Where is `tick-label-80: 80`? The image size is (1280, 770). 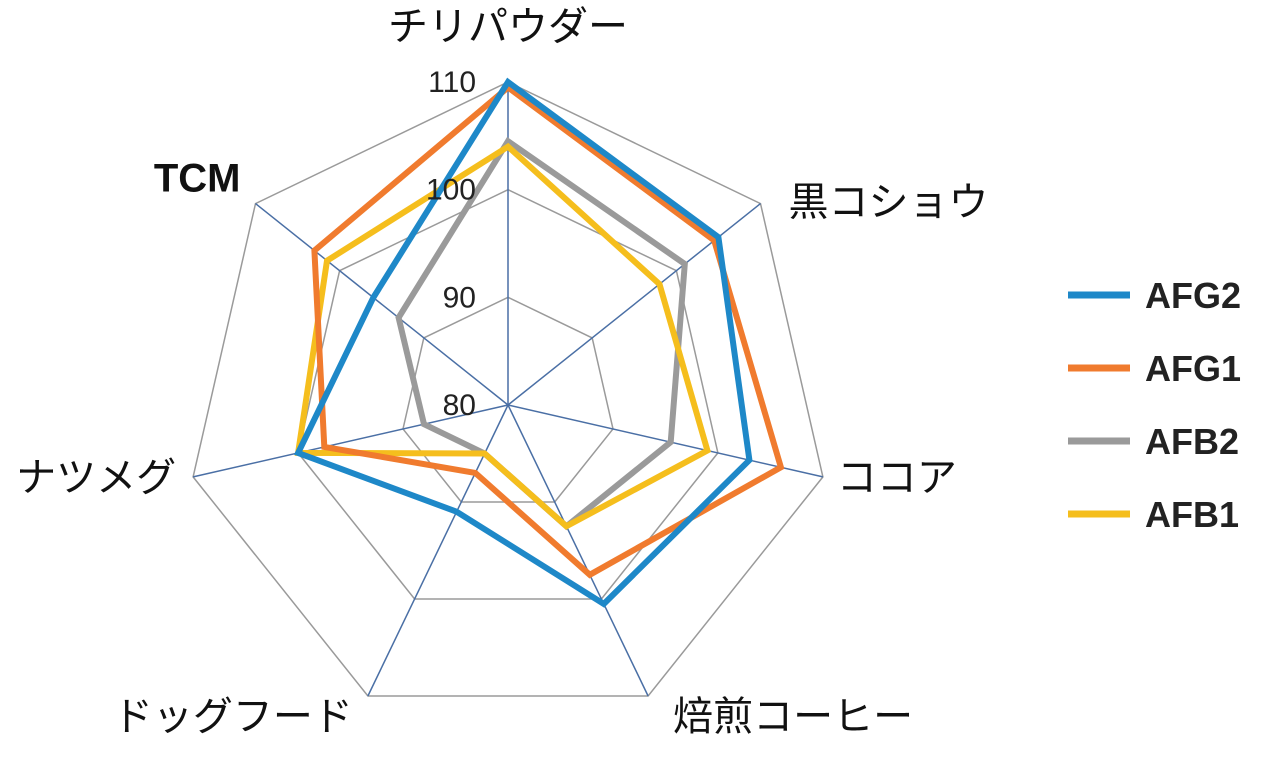
tick-label-80: 80 is located at coordinates (459, 405).